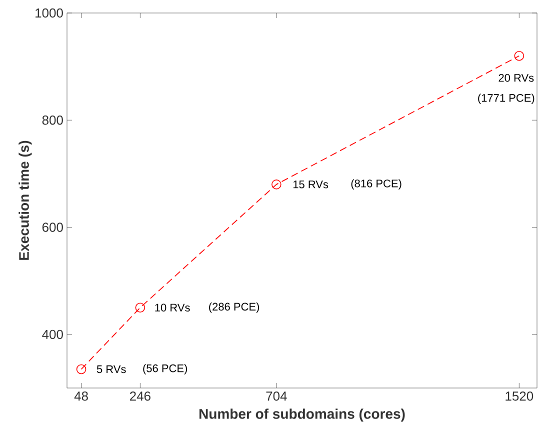  I want to click on annotation: (816 PCE), so click(376, 184).